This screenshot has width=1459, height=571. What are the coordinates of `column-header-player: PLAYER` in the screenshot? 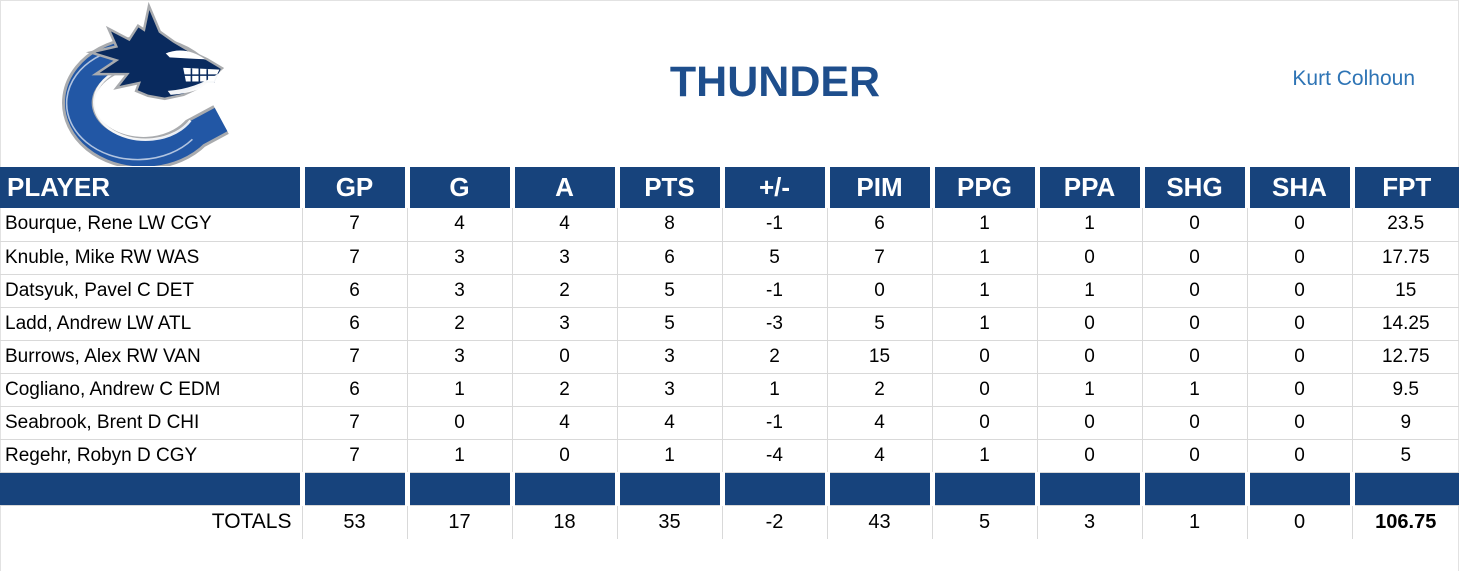 It's located at (151, 187).